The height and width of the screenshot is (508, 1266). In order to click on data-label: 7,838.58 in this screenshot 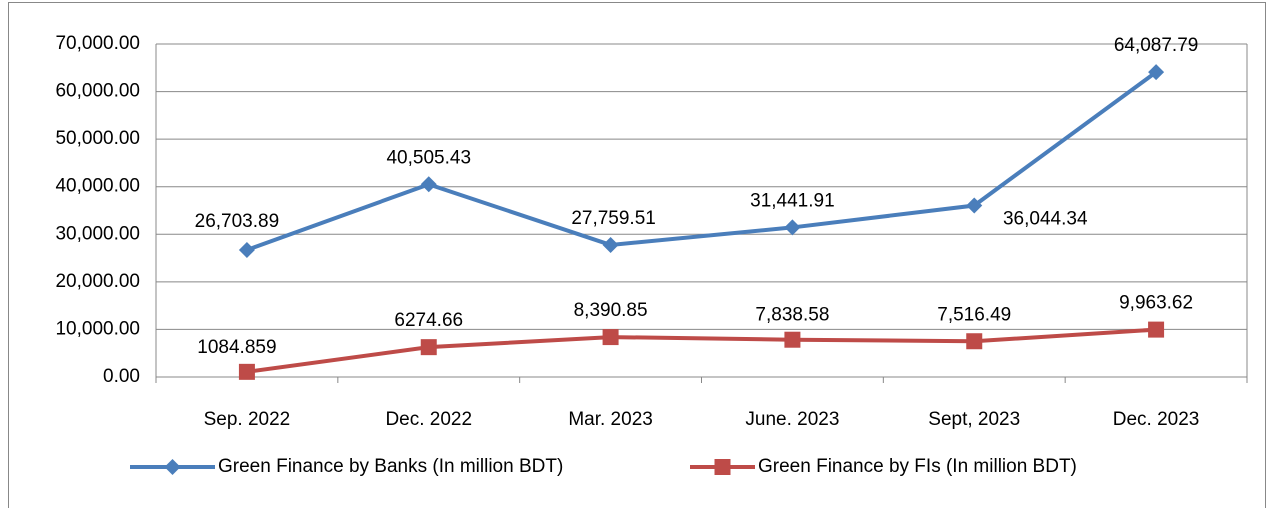, I will do `click(792, 315)`.